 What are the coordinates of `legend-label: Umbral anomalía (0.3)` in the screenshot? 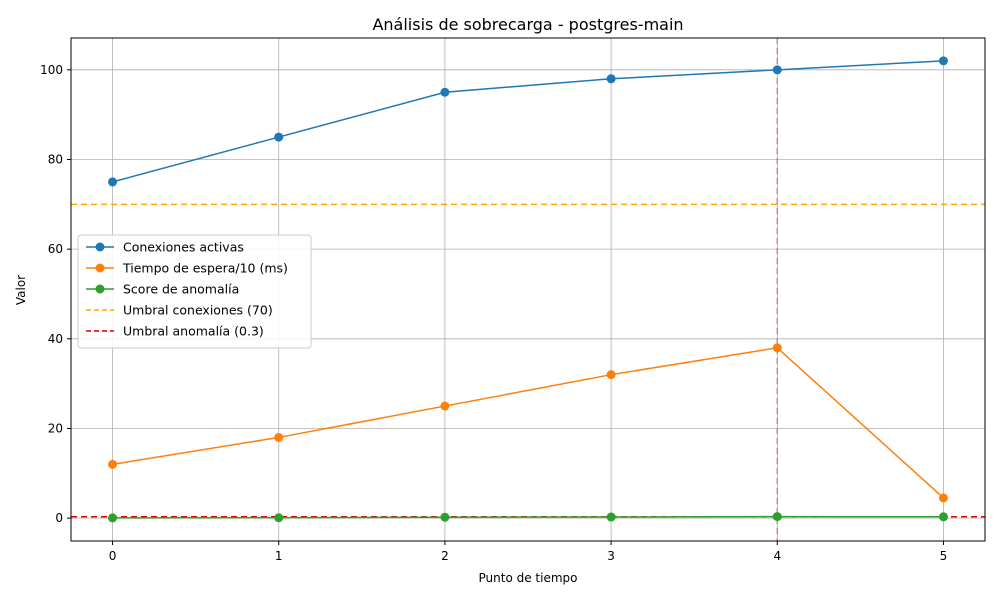 It's located at (193, 331).